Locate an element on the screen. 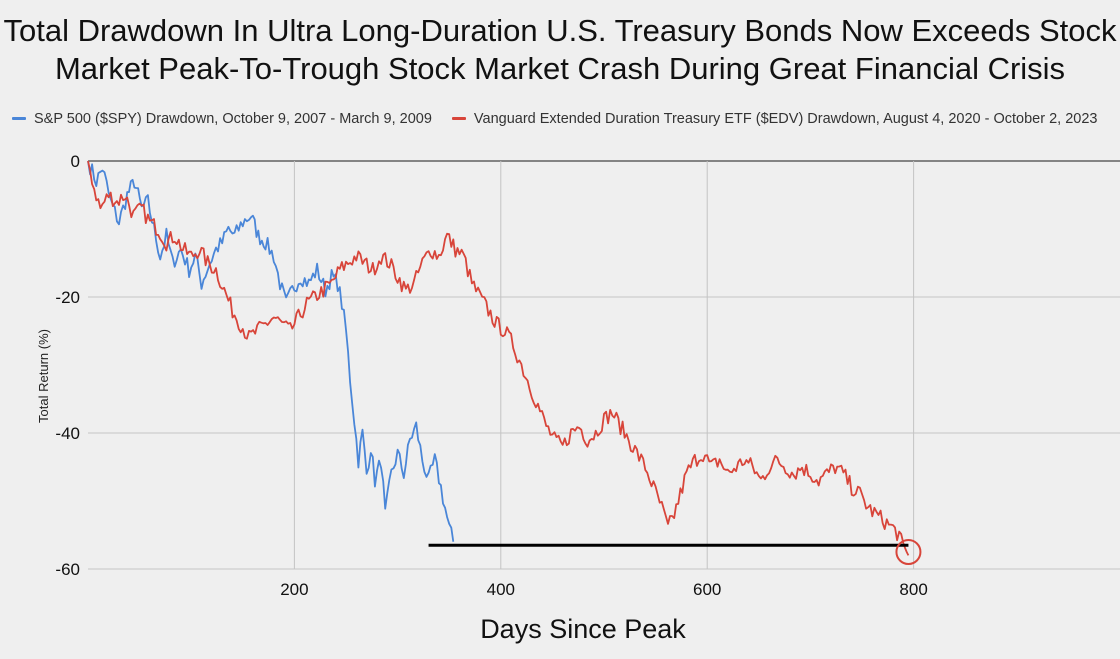  x-tick-label: 400 is located at coordinates (501, 589).